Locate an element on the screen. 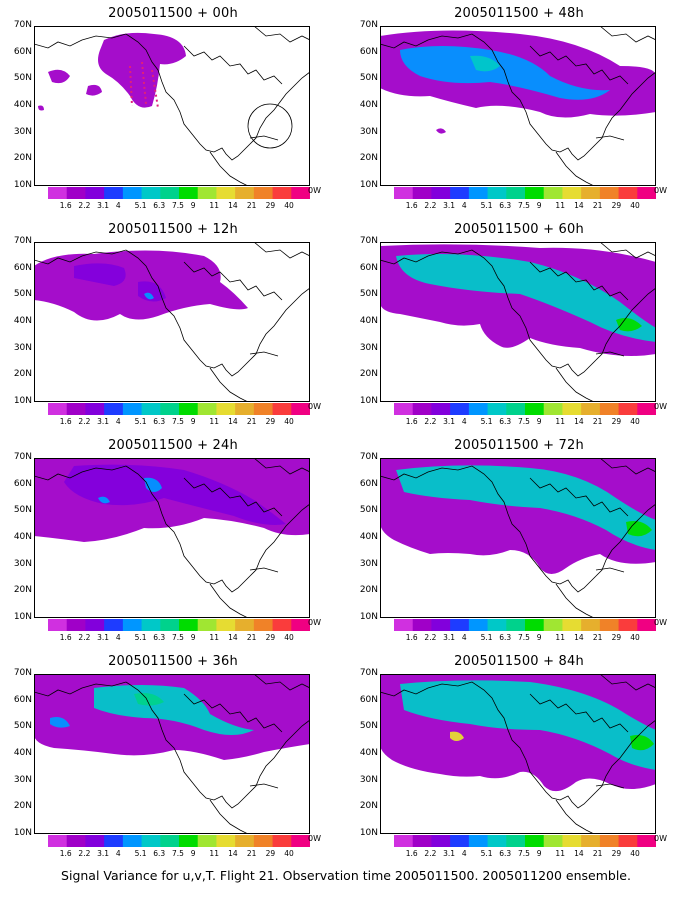 Image resolution: width=692 pixels, height=900 pixels. colorbar-label: 6.3 is located at coordinates (505, 421).